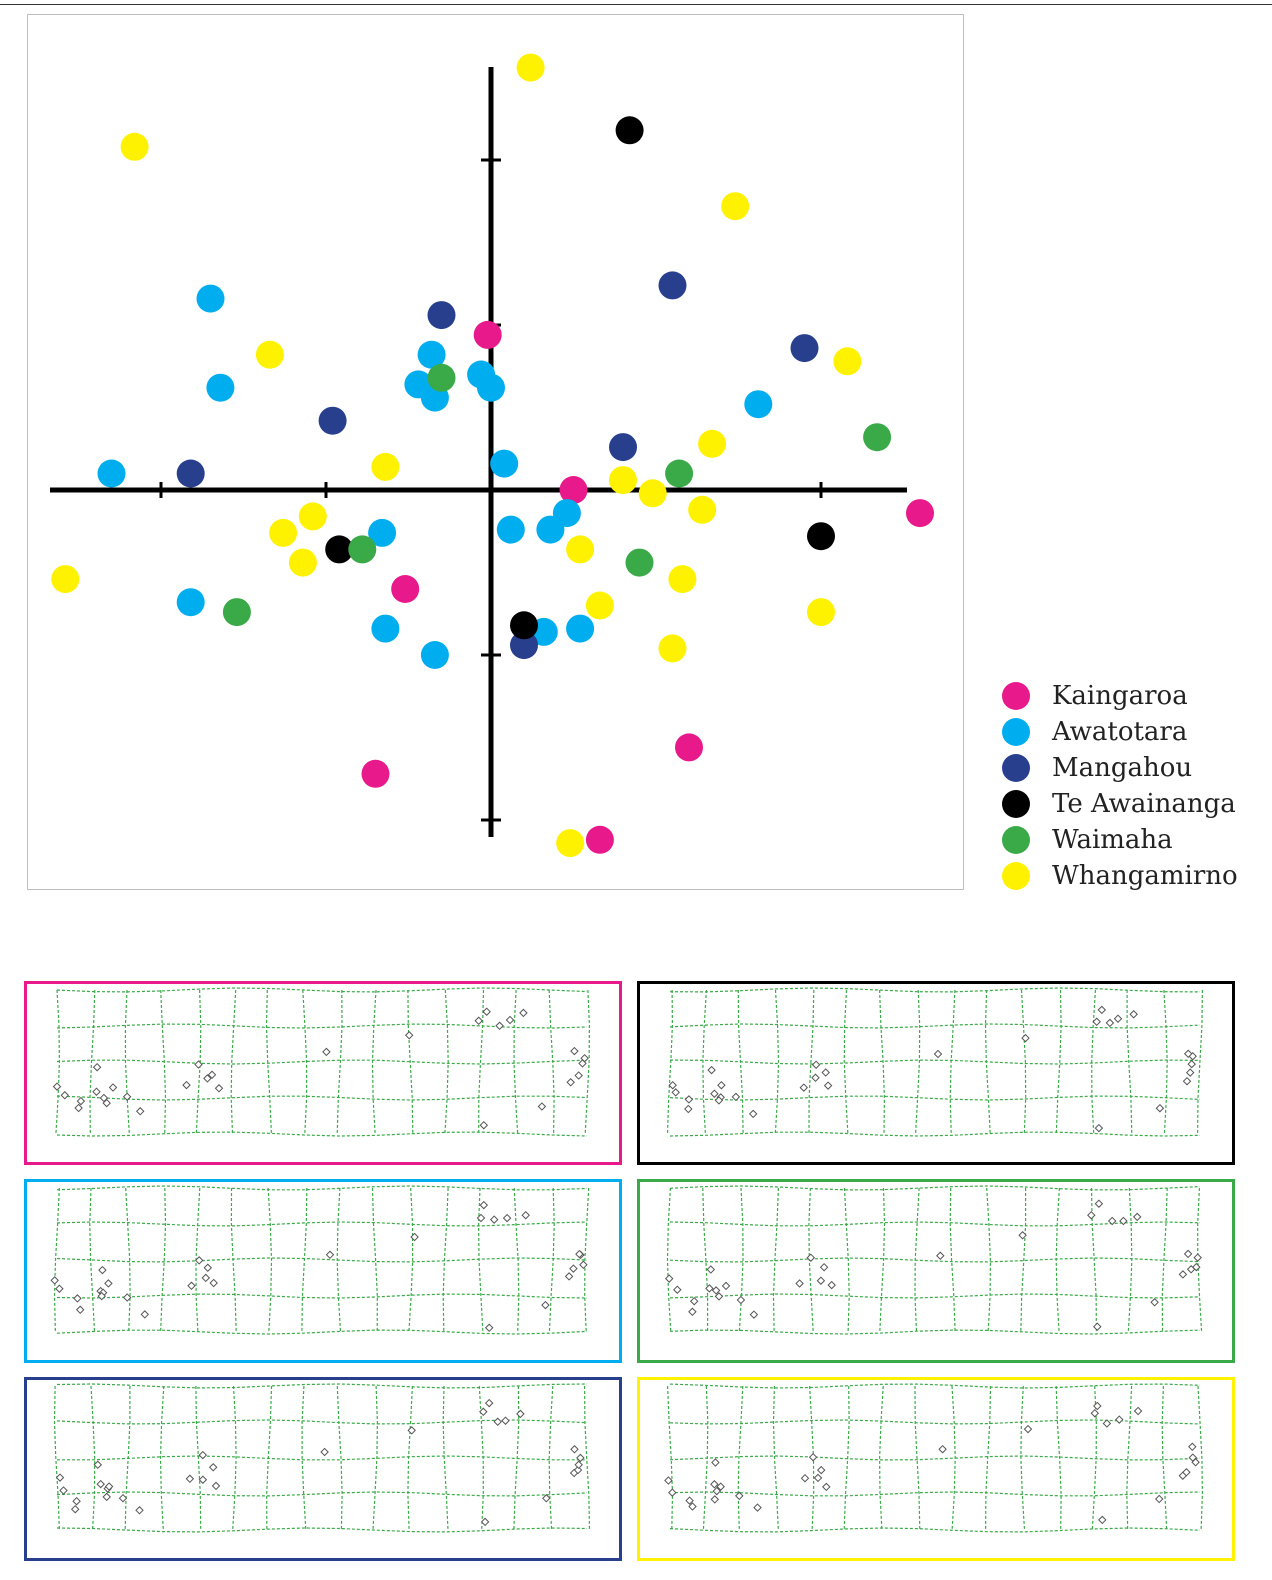 The height and width of the screenshot is (1580, 1272). Describe the element at coordinates (323, 1073) in the screenshot. I see `grid-panel-kaingaroa` at that location.